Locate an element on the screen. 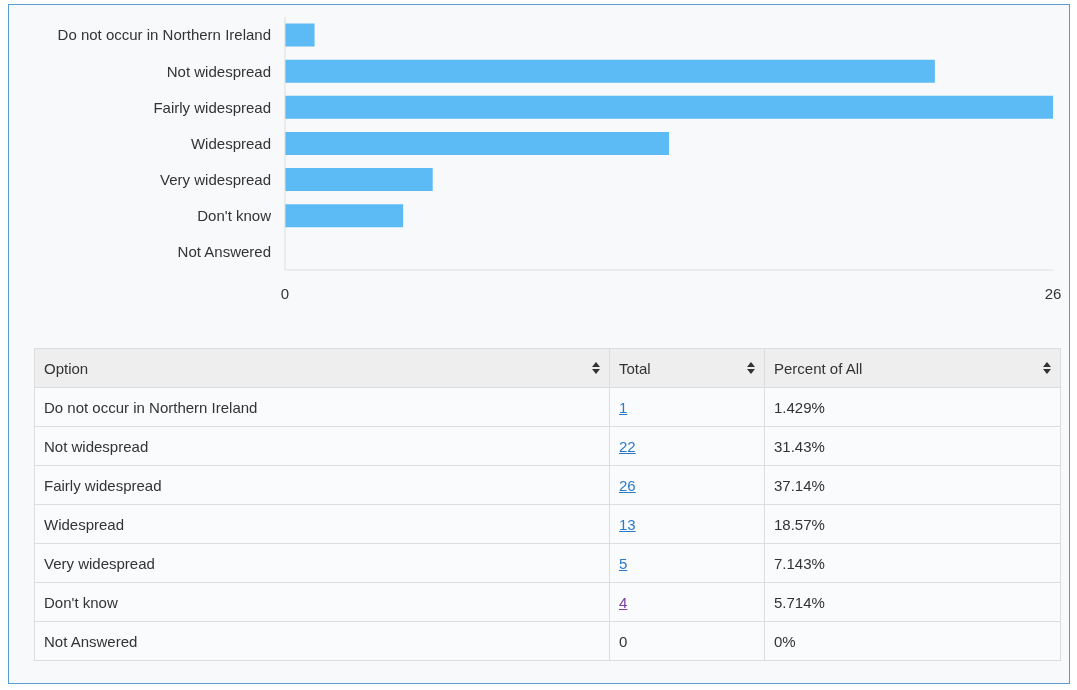 This screenshot has width=1077, height=690. text: 0% is located at coordinates (912, 641).